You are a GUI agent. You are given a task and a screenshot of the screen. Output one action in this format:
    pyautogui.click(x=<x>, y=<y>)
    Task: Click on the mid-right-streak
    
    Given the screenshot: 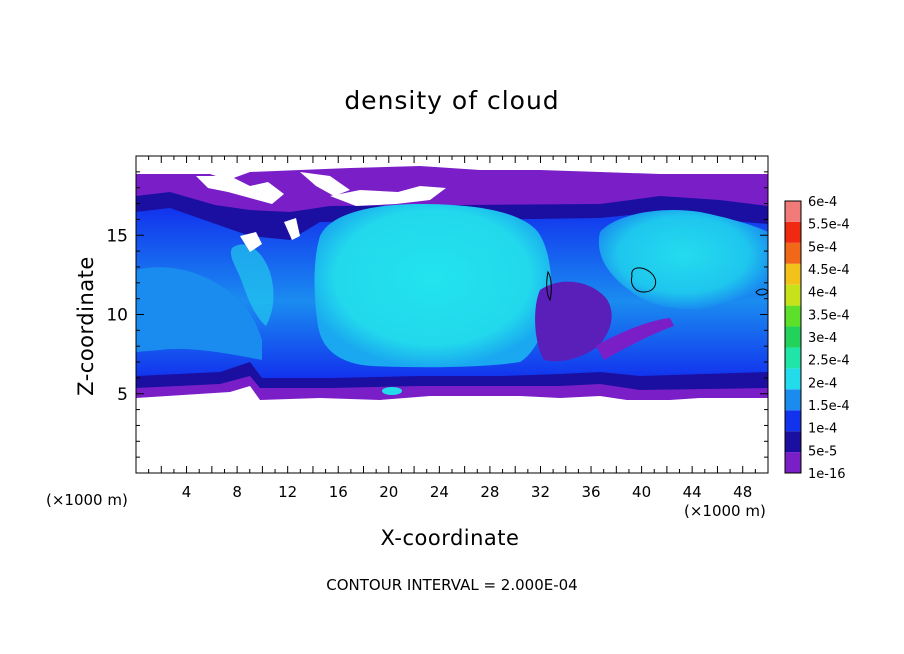 What is the action you would take?
    pyautogui.click(x=635, y=339)
    